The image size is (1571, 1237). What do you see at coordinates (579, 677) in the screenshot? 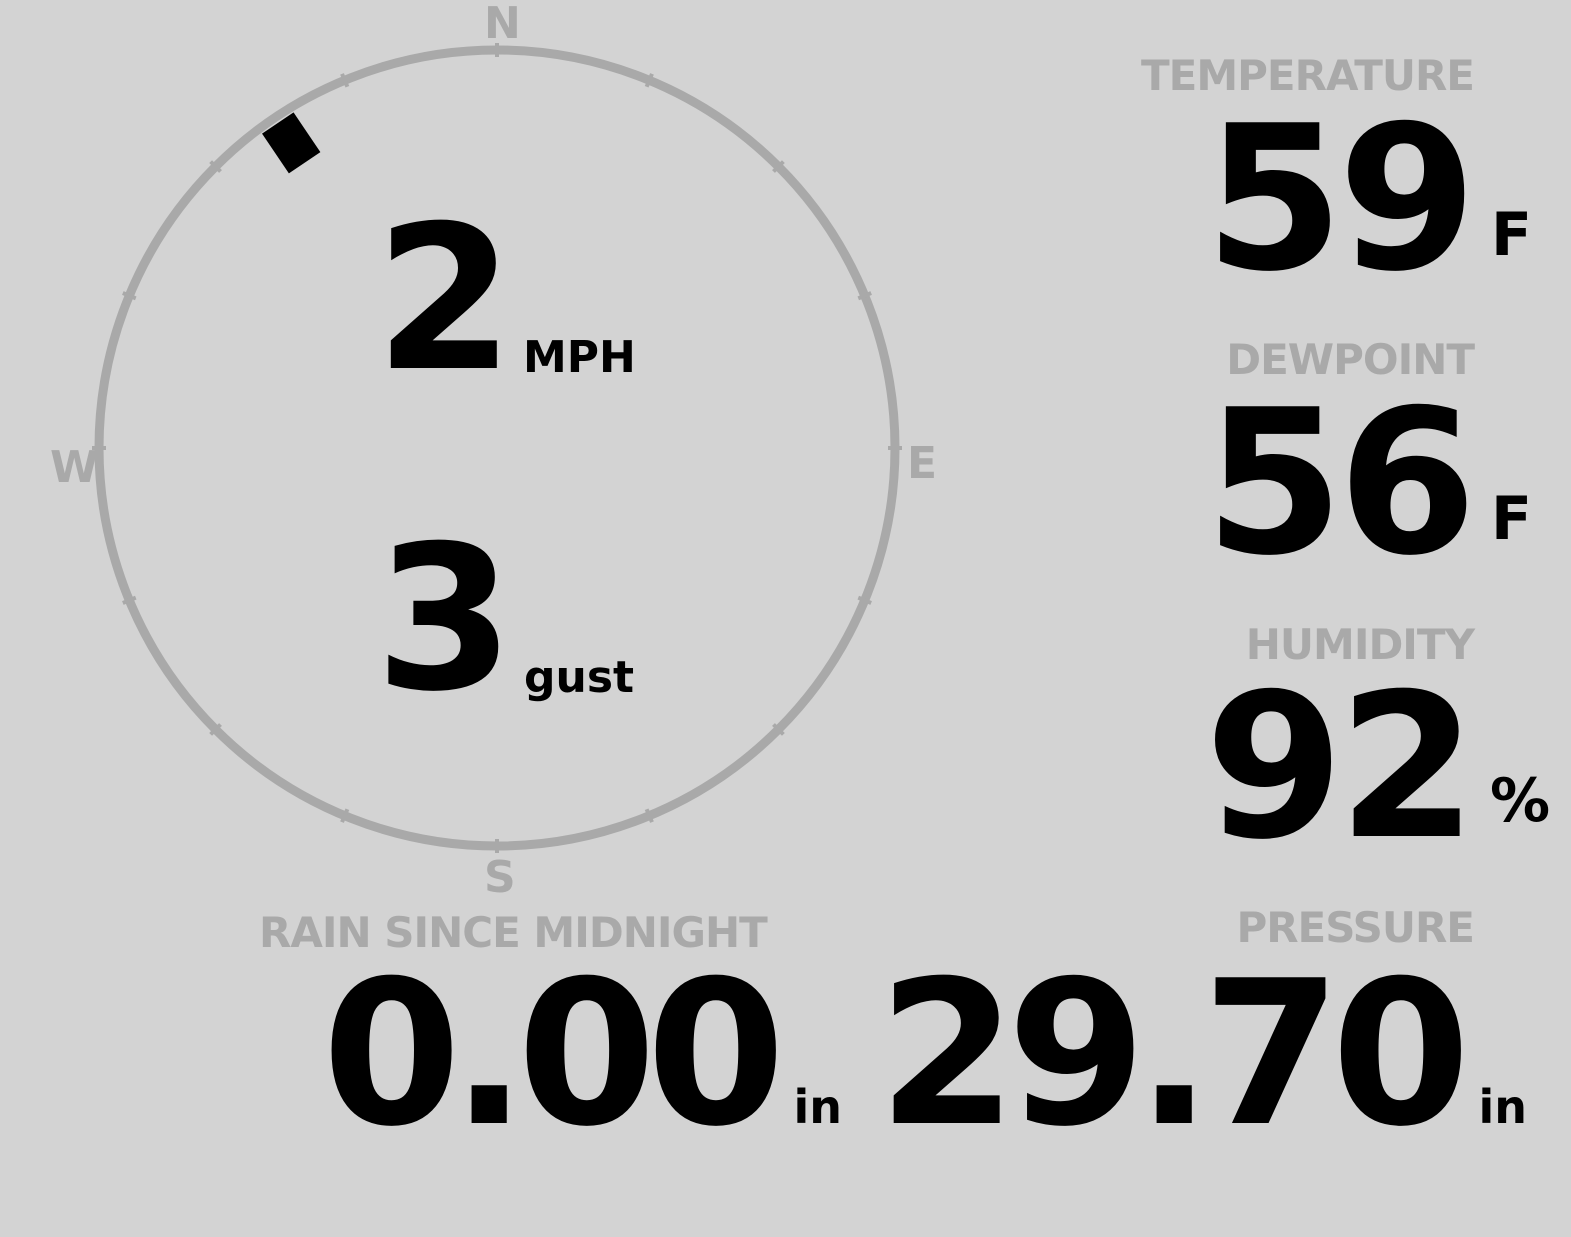
I see `wind-gust-unit: gust` at bounding box center [579, 677].